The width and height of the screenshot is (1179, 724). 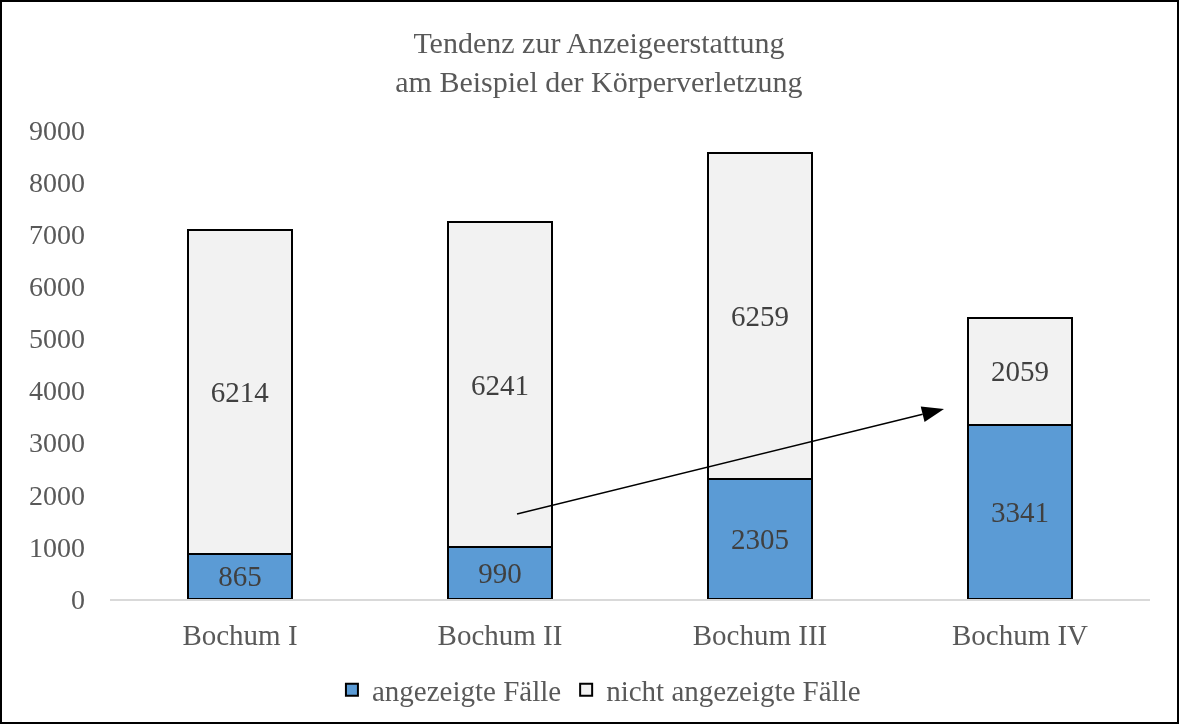 What do you see at coordinates (57, 339) in the screenshot?
I see `y-tick-label: 5000` at bounding box center [57, 339].